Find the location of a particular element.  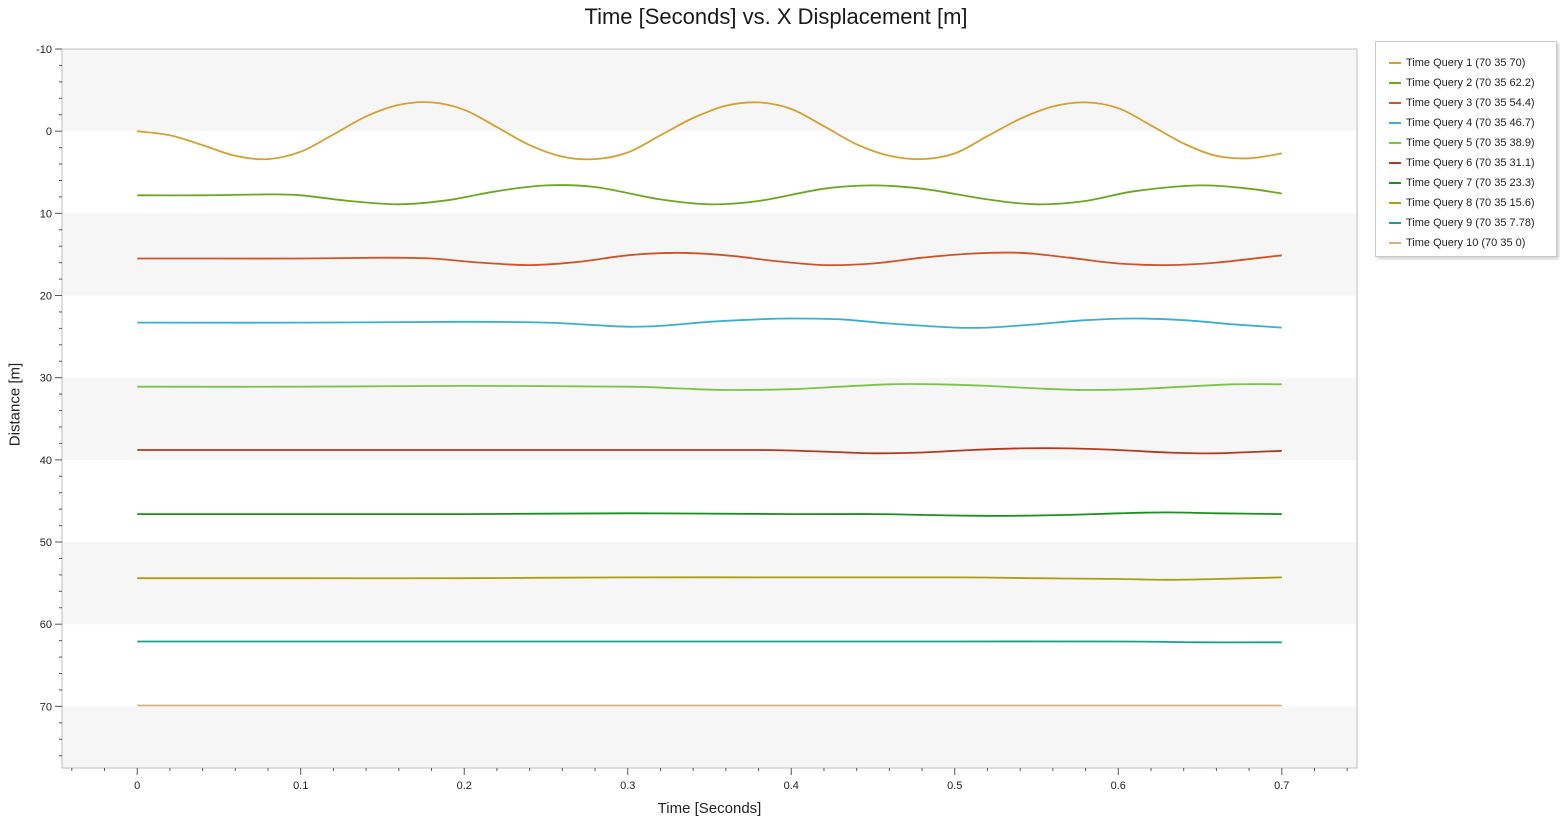

x-tick-label: 0.2 is located at coordinates (464, 786).